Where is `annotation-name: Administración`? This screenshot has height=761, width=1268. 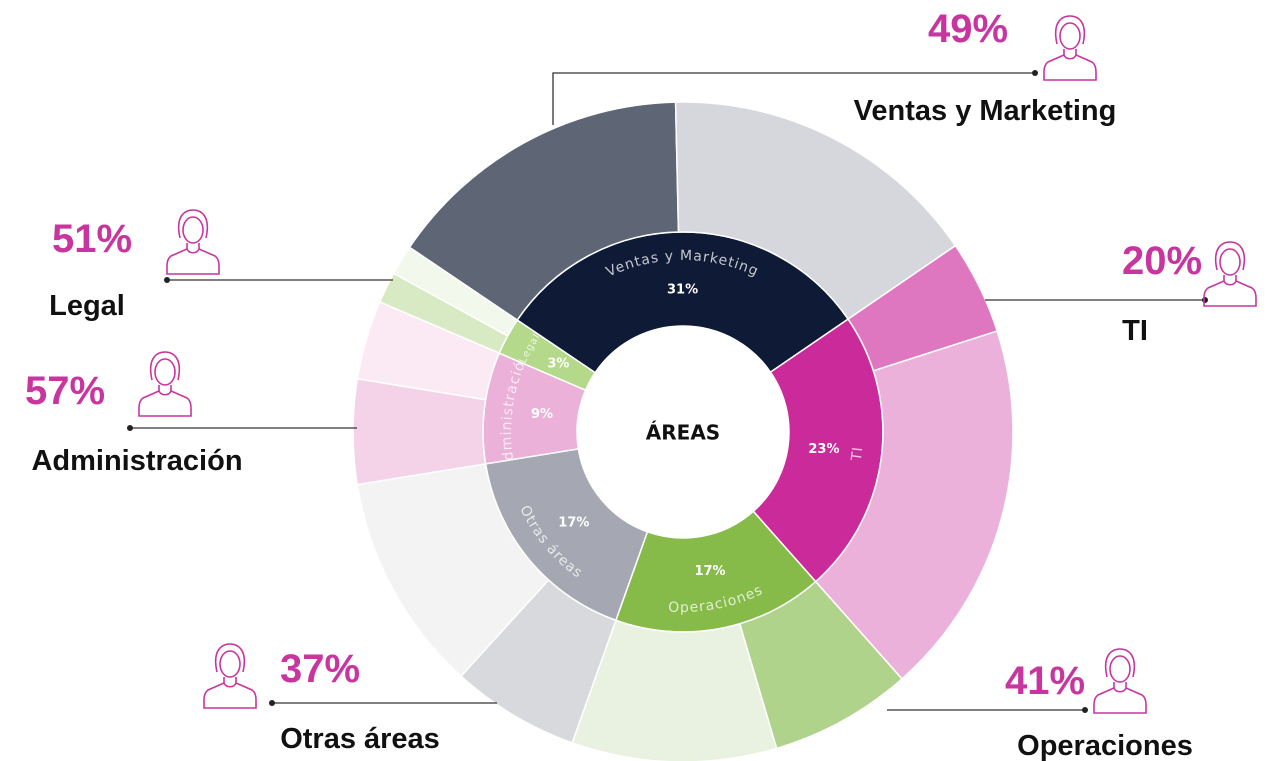
annotation-name: Administración is located at coordinates (136, 461).